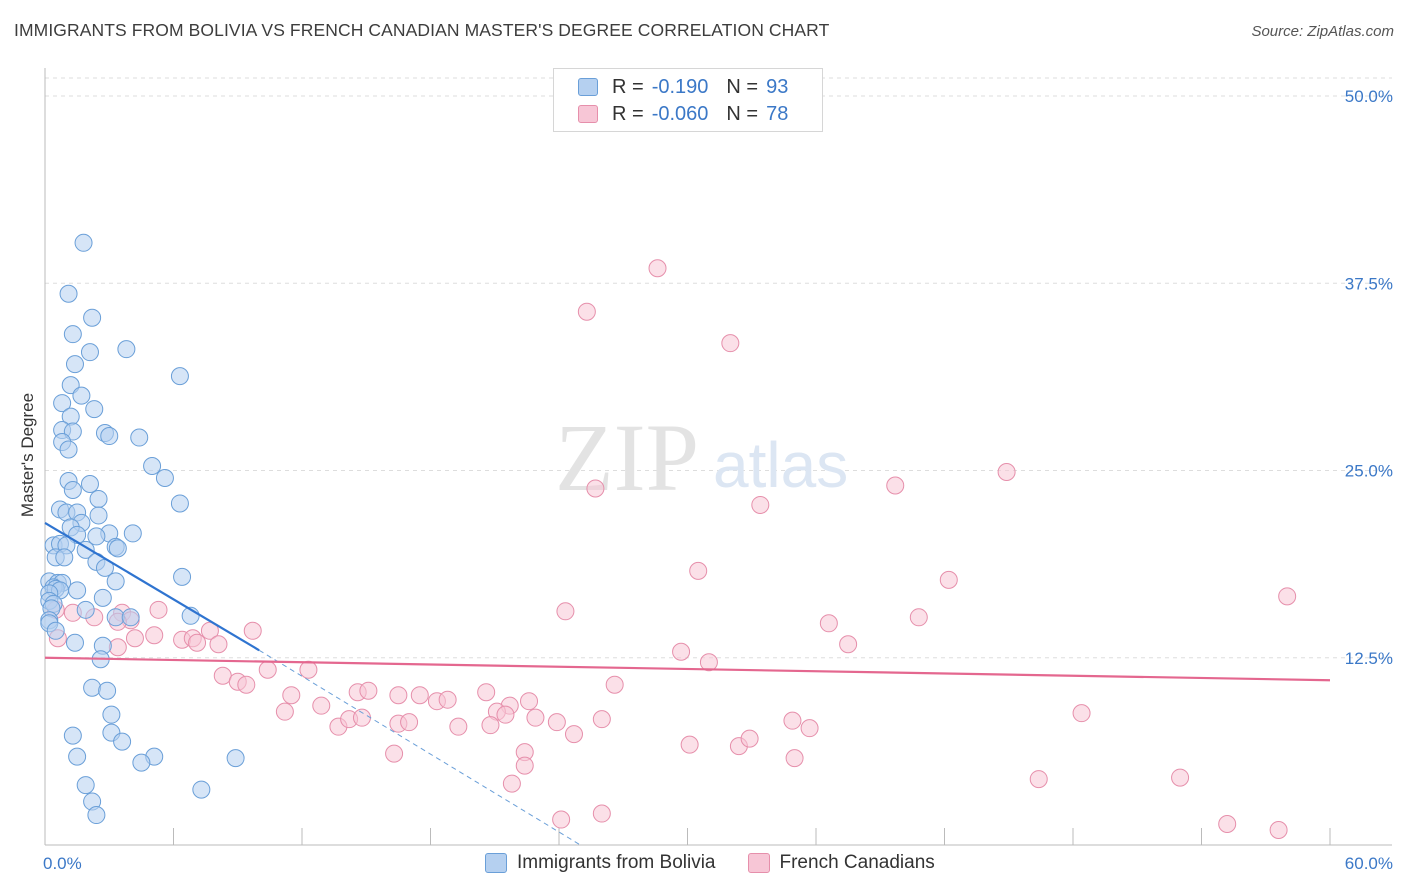 This screenshot has width=1406, height=892. I want to click on watermark-zip: ZIP, so click(627, 457).